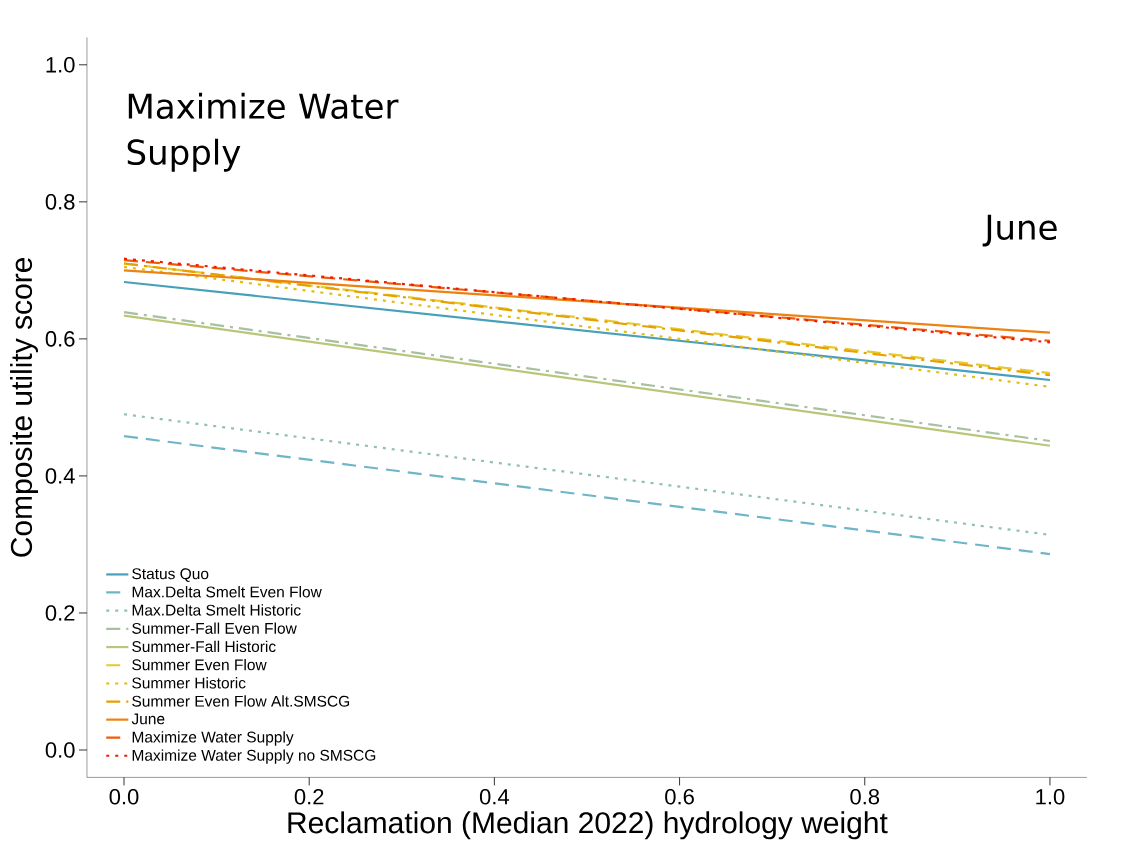  What do you see at coordinates (494, 796) in the screenshot?
I see `x-tick-label: 0.4` at bounding box center [494, 796].